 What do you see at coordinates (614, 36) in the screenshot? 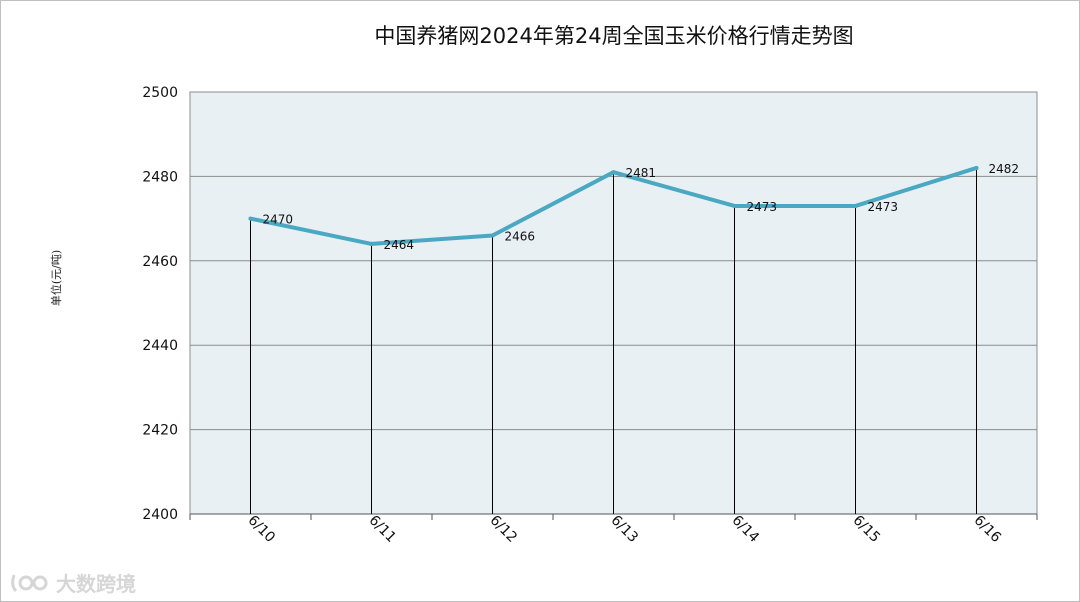
I see `chart-title: 中国养猪网2024年第24周全国玉米价格行情走势图` at bounding box center [614, 36].